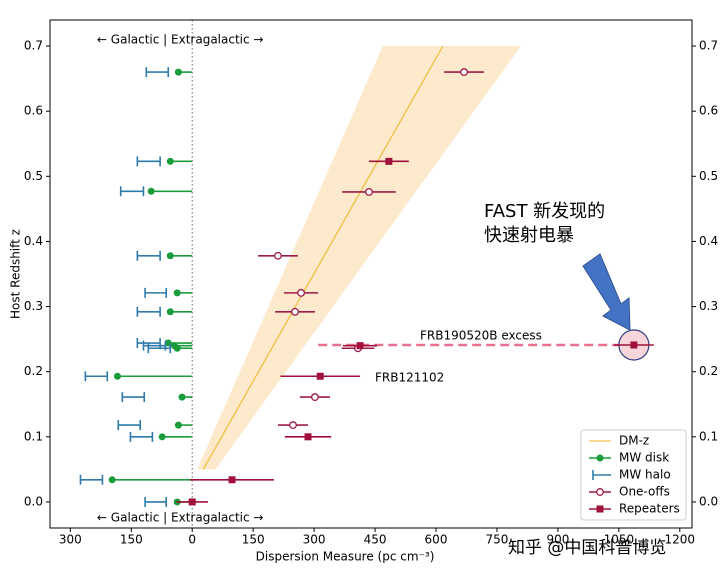 The image size is (720, 579). What do you see at coordinates (33, 111) in the screenshot?
I see `y-tick-label: 0.6` at bounding box center [33, 111].